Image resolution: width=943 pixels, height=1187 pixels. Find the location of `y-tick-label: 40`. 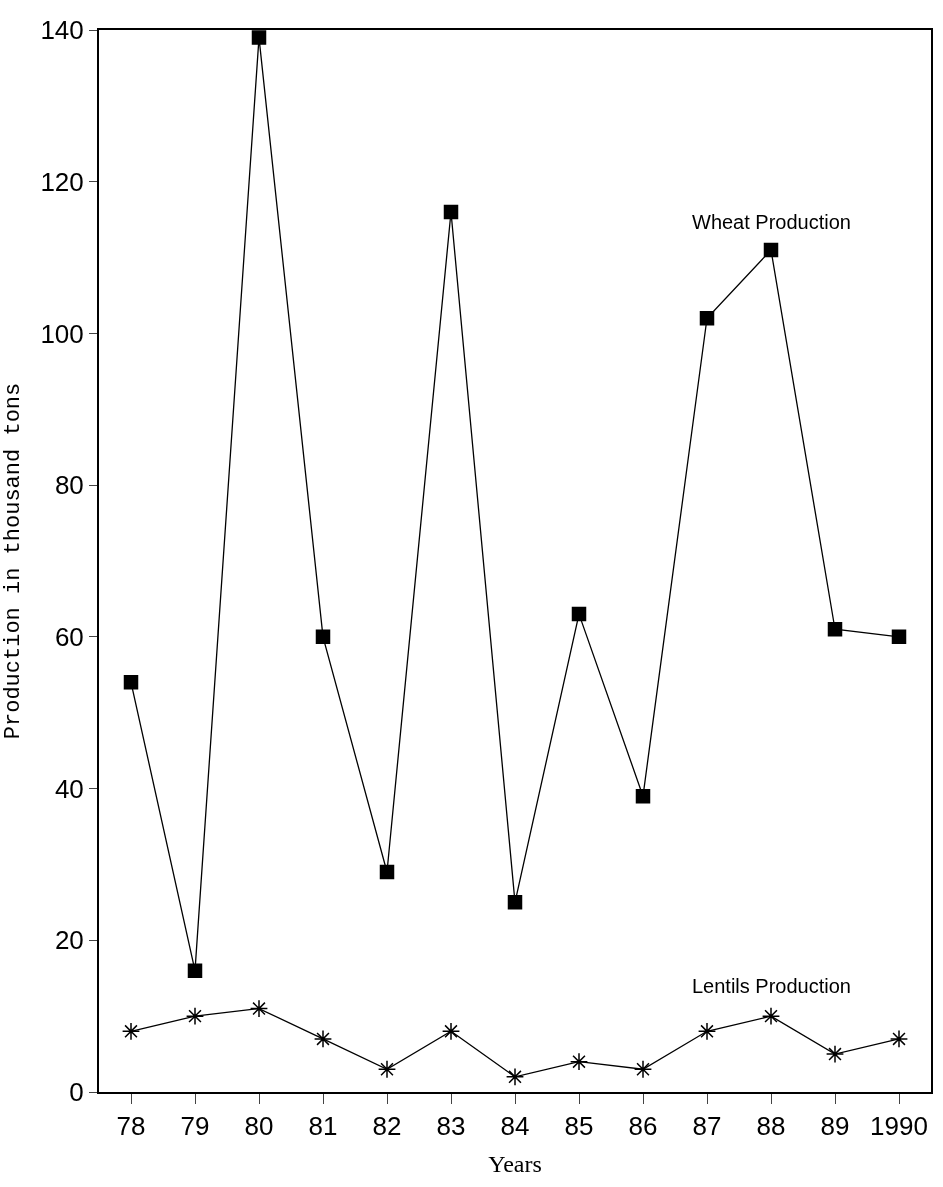

y-tick-label: 40 is located at coordinates (69, 788).